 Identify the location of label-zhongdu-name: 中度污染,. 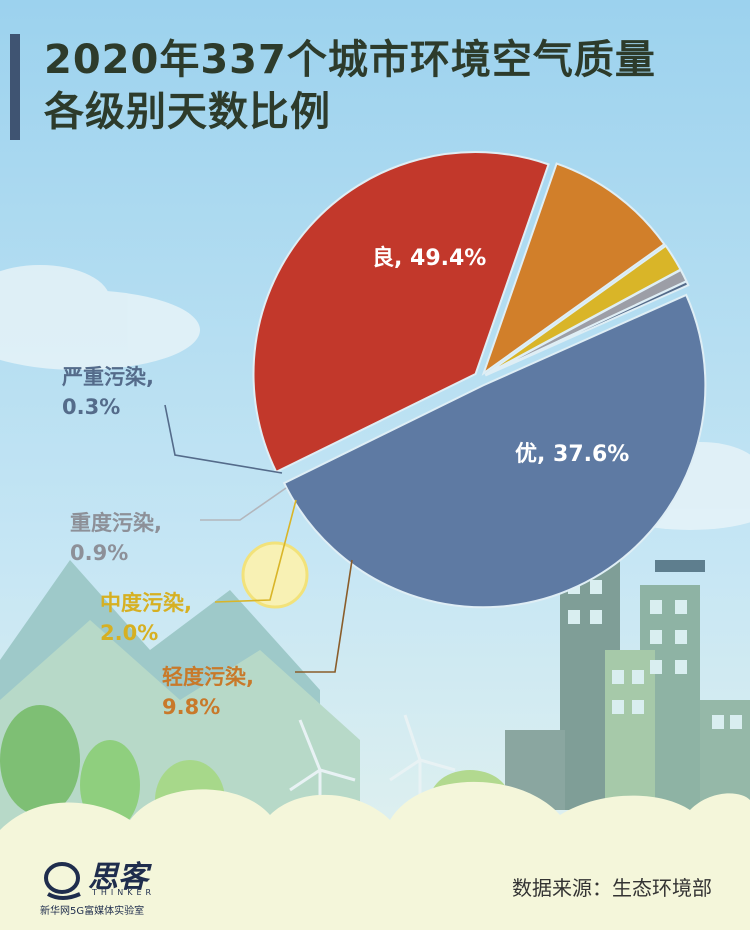
(146, 603).